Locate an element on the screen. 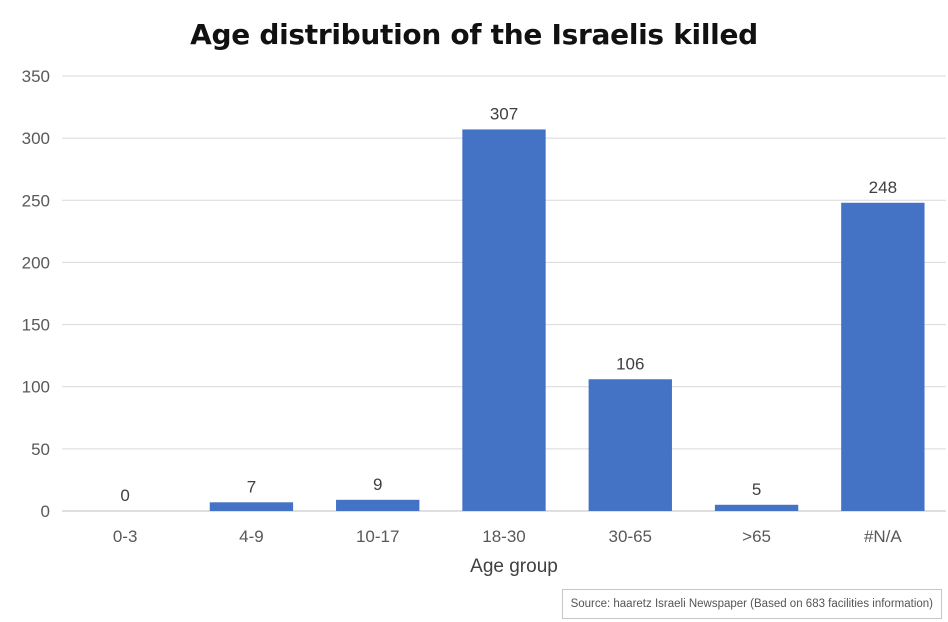 The image size is (948, 622). y-tick-label: 150 is located at coordinates (36, 325).